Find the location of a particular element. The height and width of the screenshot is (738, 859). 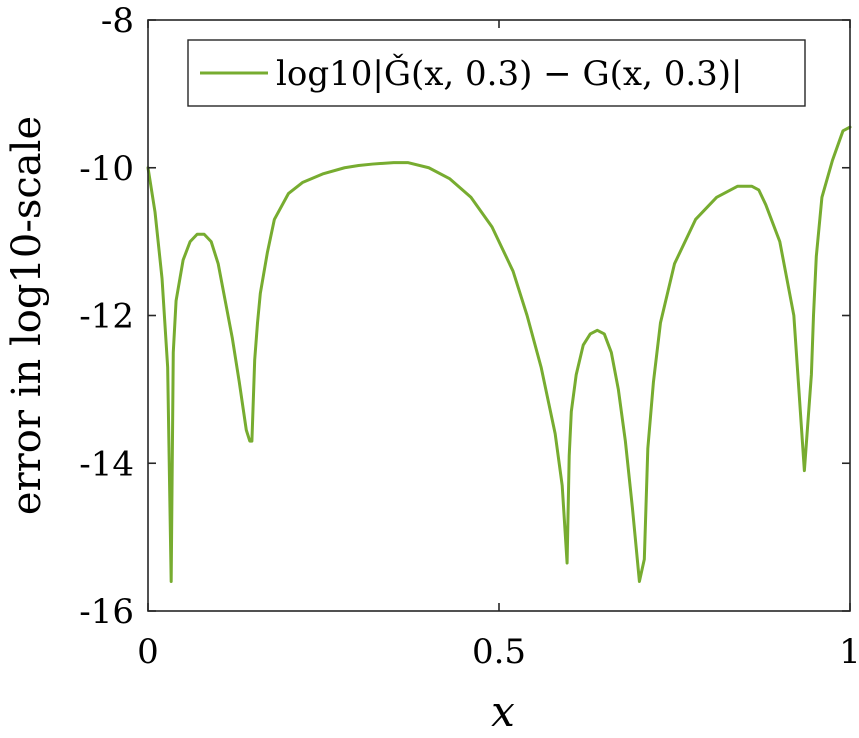

y-tick-label: -10 is located at coordinates (106, 169).